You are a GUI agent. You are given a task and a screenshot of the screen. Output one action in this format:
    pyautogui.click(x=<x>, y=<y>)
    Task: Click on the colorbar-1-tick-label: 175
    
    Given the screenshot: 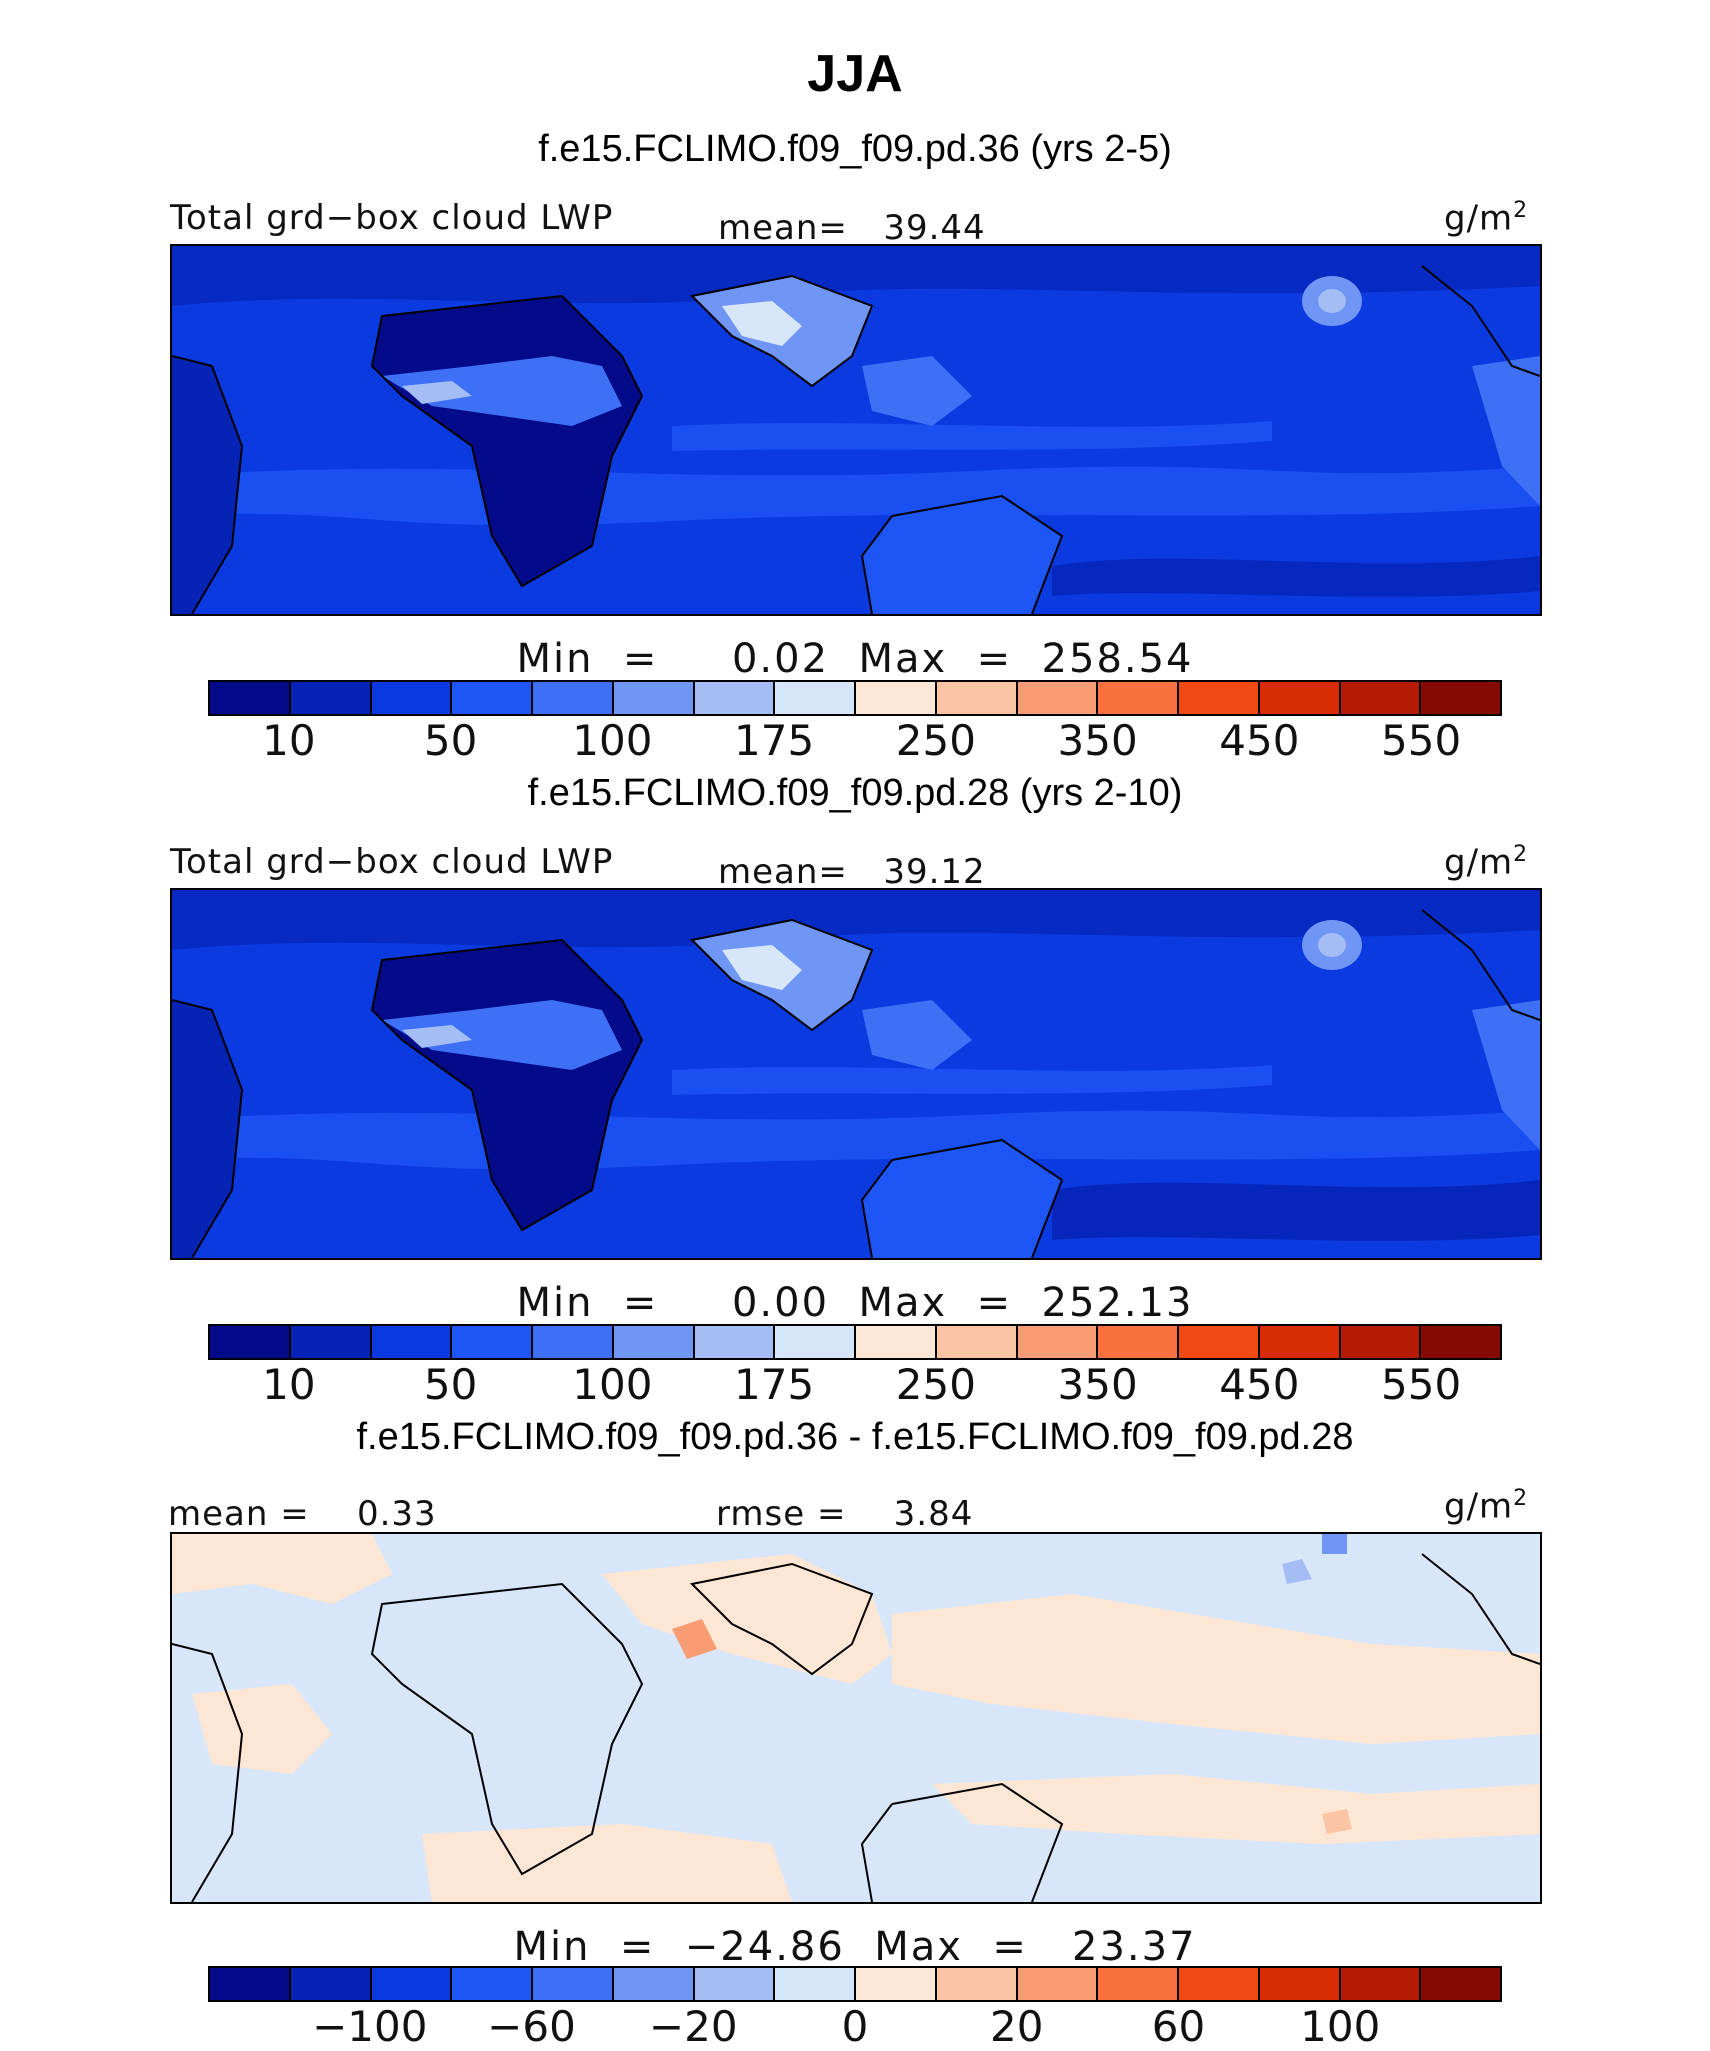 What is the action you would take?
    pyautogui.click(x=774, y=740)
    